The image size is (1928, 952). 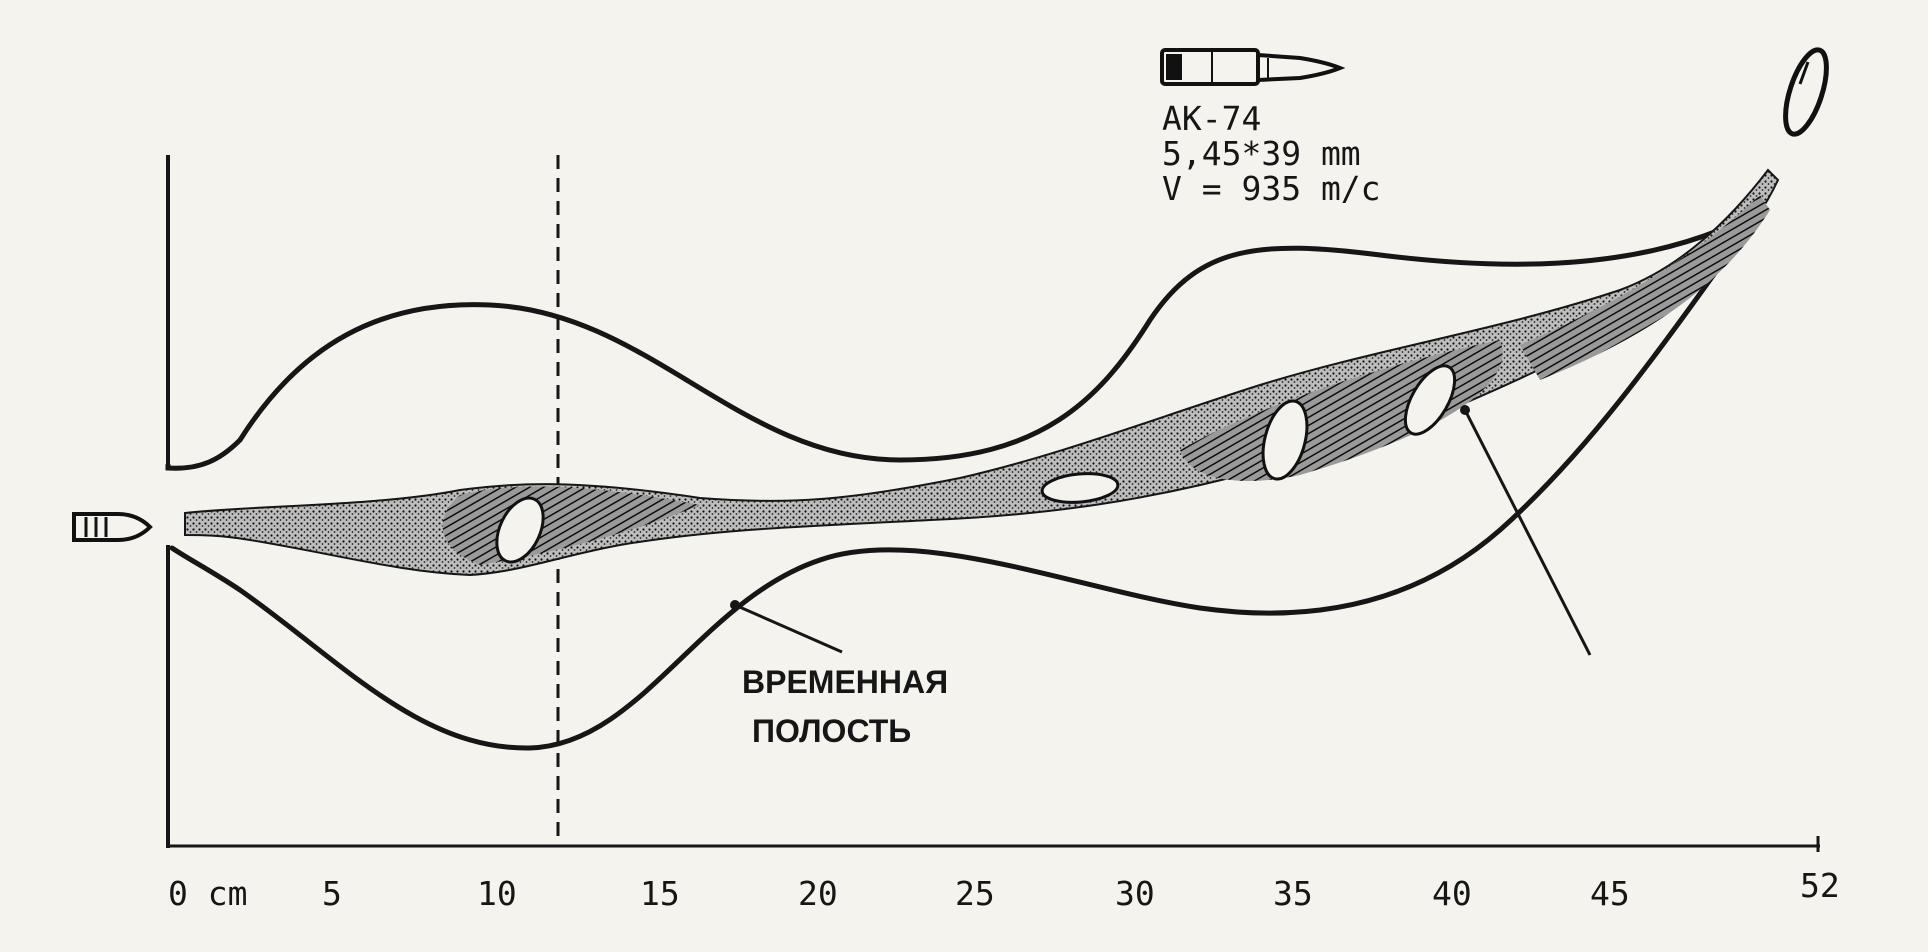 What do you see at coordinates (976, 464) in the screenshot?
I see `tumbling-bullet-positions` at bounding box center [976, 464].